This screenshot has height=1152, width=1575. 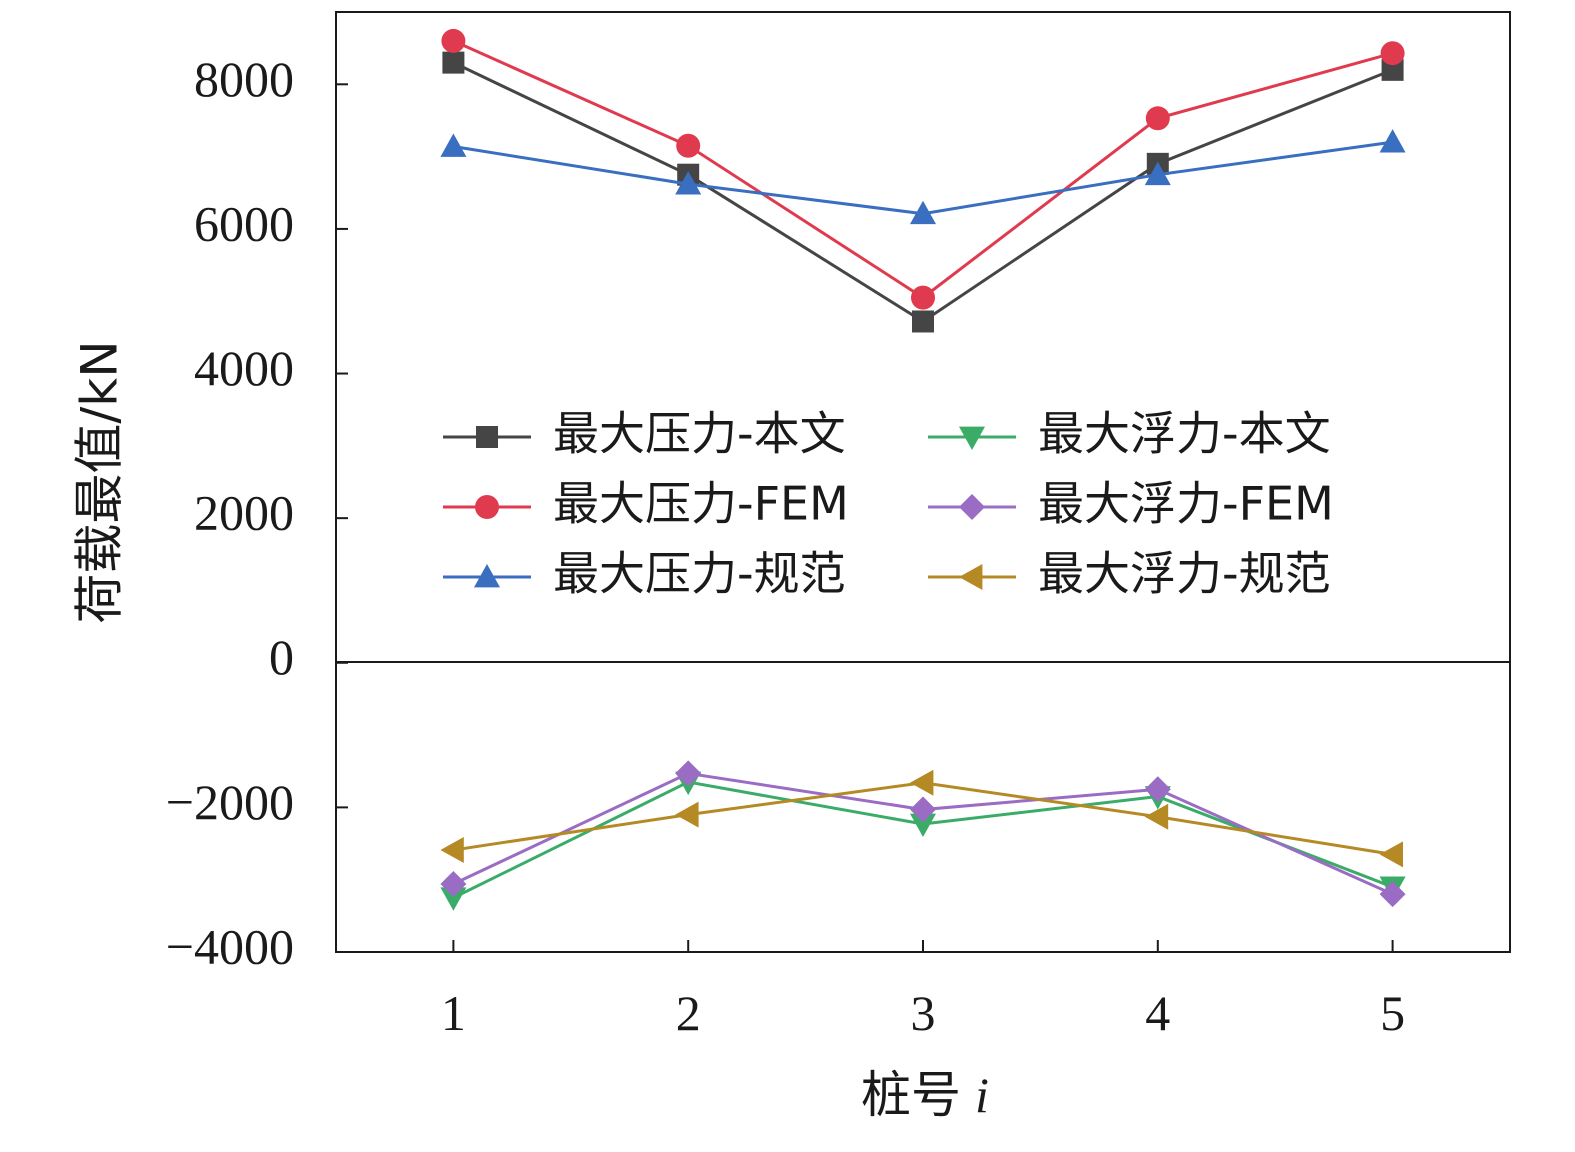 What do you see at coordinates (688, 1013) in the screenshot?
I see `x-tick-label: 2` at bounding box center [688, 1013].